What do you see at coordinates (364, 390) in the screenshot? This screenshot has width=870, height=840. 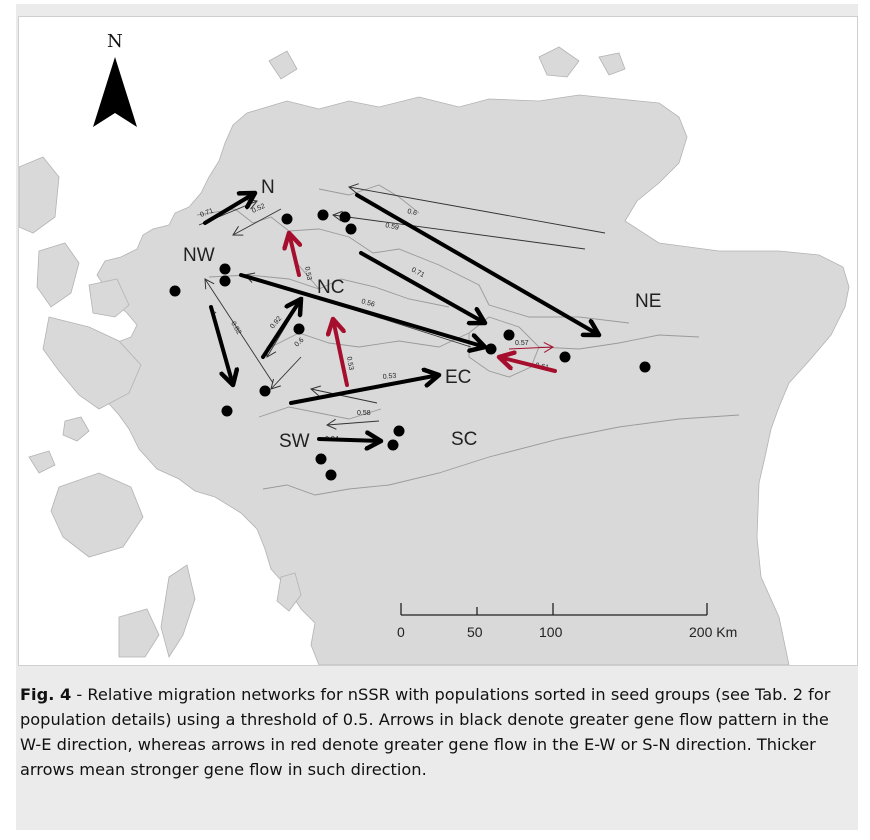 I see `arrow-sw-ec` at bounding box center [364, 390].